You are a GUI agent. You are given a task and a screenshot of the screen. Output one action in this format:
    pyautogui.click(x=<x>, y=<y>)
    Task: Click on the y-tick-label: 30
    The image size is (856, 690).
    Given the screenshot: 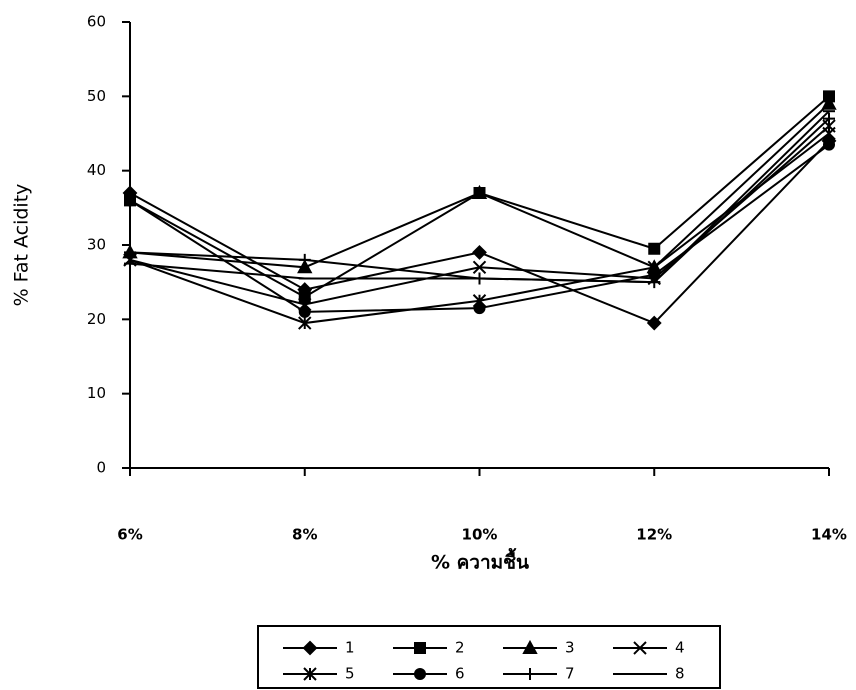 What is the action you would take?
    pyautogui.click(x=96, y=245)
    